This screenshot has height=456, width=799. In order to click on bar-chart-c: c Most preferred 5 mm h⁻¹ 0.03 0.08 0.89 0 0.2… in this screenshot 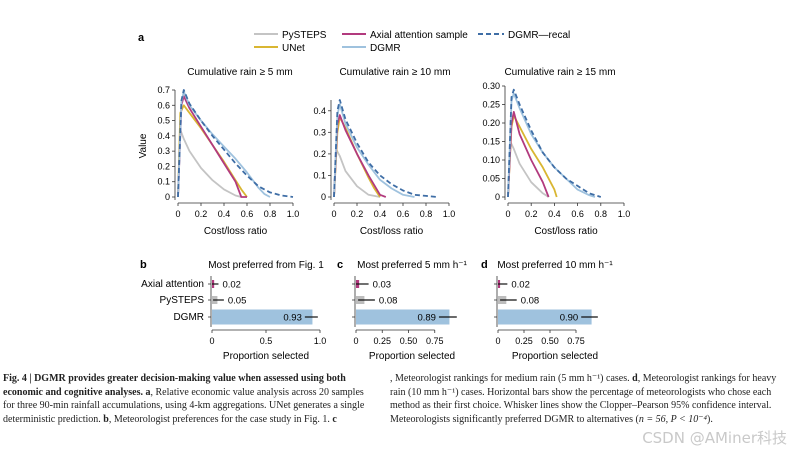, I will do `click(402, 310)`.